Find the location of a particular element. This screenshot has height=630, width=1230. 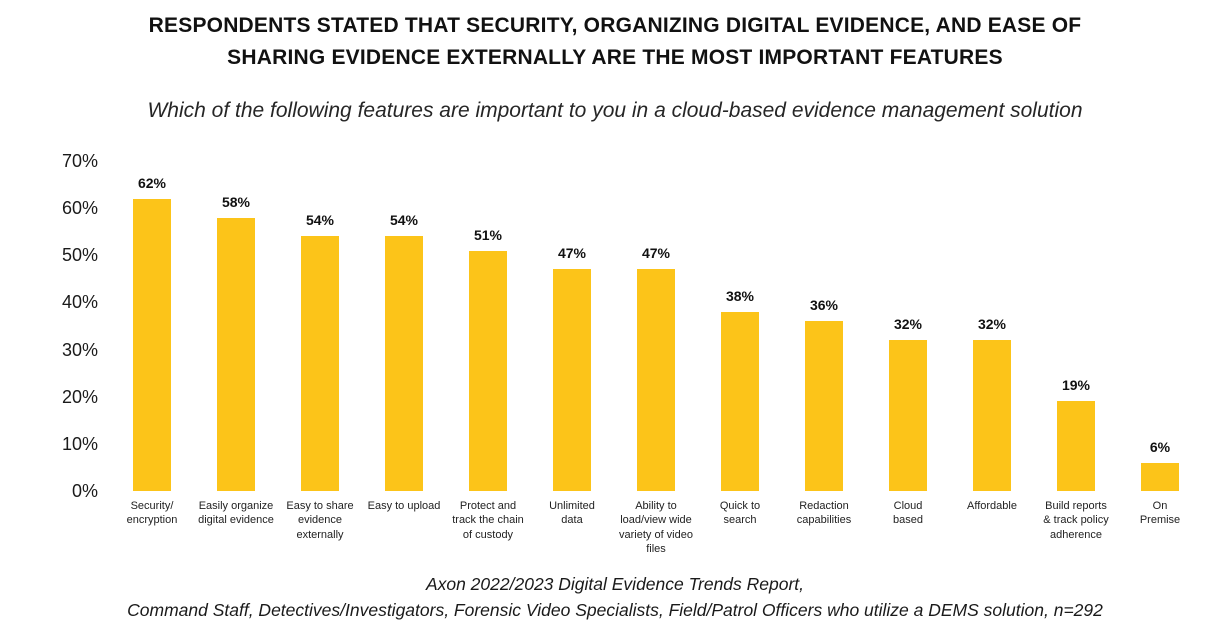

bar-value-label: 6% is located at coordinates (1160, 446).